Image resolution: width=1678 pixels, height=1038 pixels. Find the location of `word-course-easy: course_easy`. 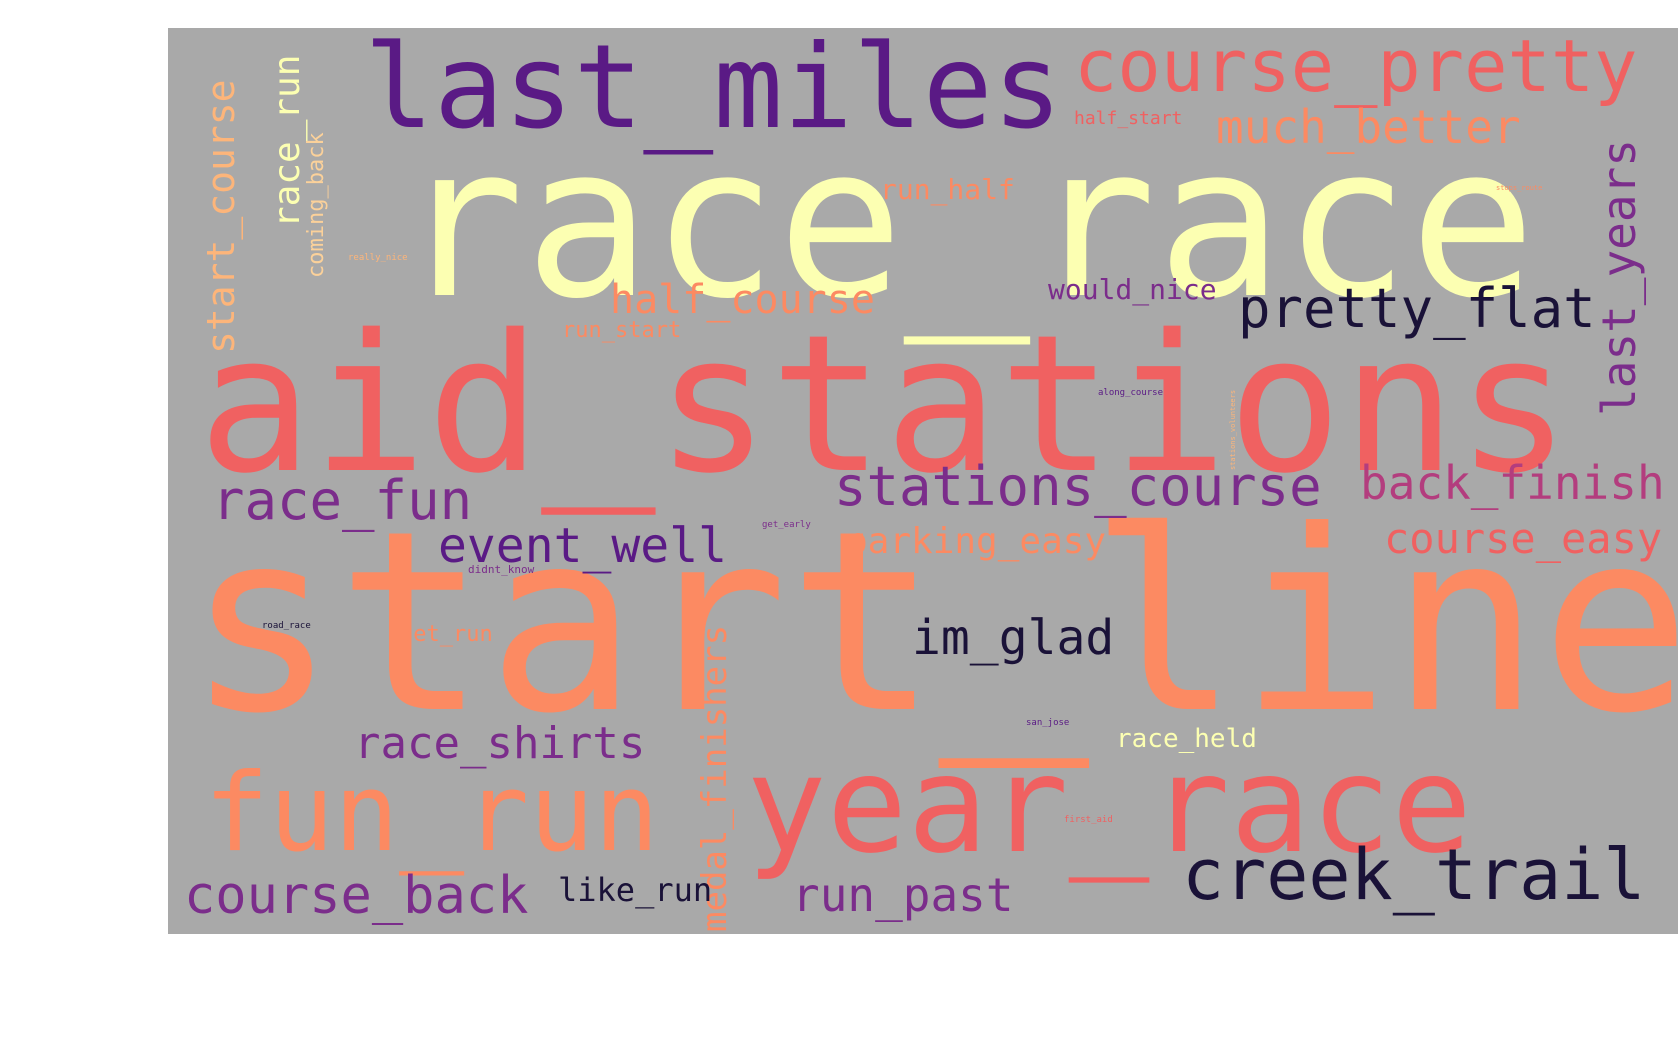

word-course-easy: course_easy is located at coordinates (1523, 538).